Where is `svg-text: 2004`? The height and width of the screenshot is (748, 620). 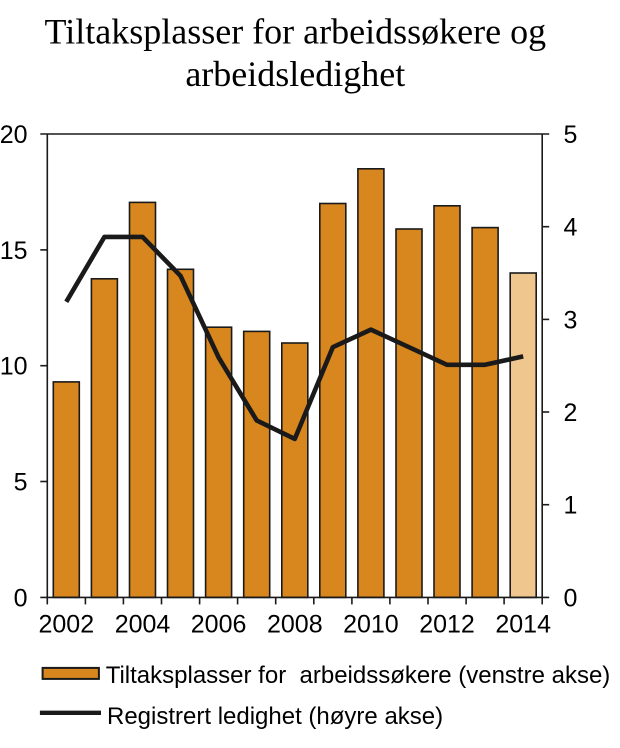 svg-text: 2004 is located at coordinates (143, 625).